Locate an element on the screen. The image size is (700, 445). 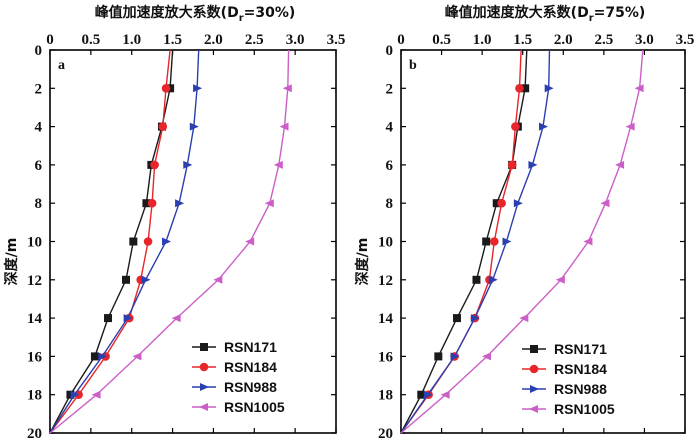
chart-title: 峰值加速度放大系数(Dr=30%) is located at coordinates (195, 14).